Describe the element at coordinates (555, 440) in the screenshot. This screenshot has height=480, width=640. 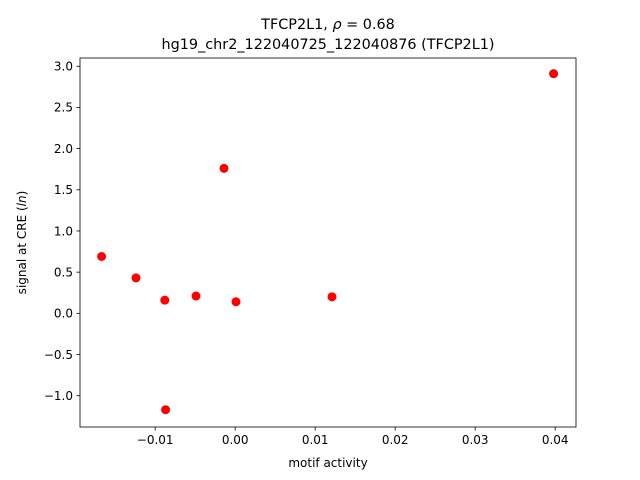
I see `x-tick-label: 0.04` at that location.